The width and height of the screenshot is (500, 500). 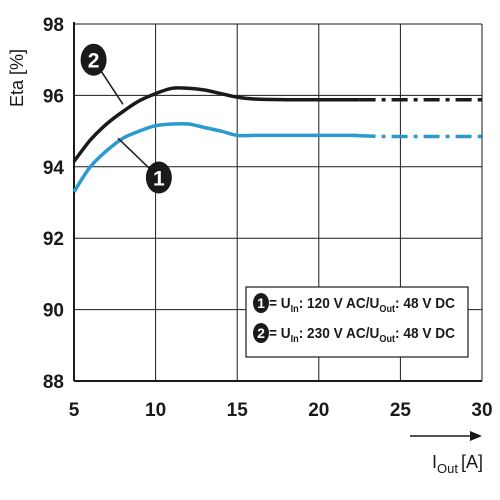 I want to click on y-tick-label-92: 92, so click(x=53, y=239).